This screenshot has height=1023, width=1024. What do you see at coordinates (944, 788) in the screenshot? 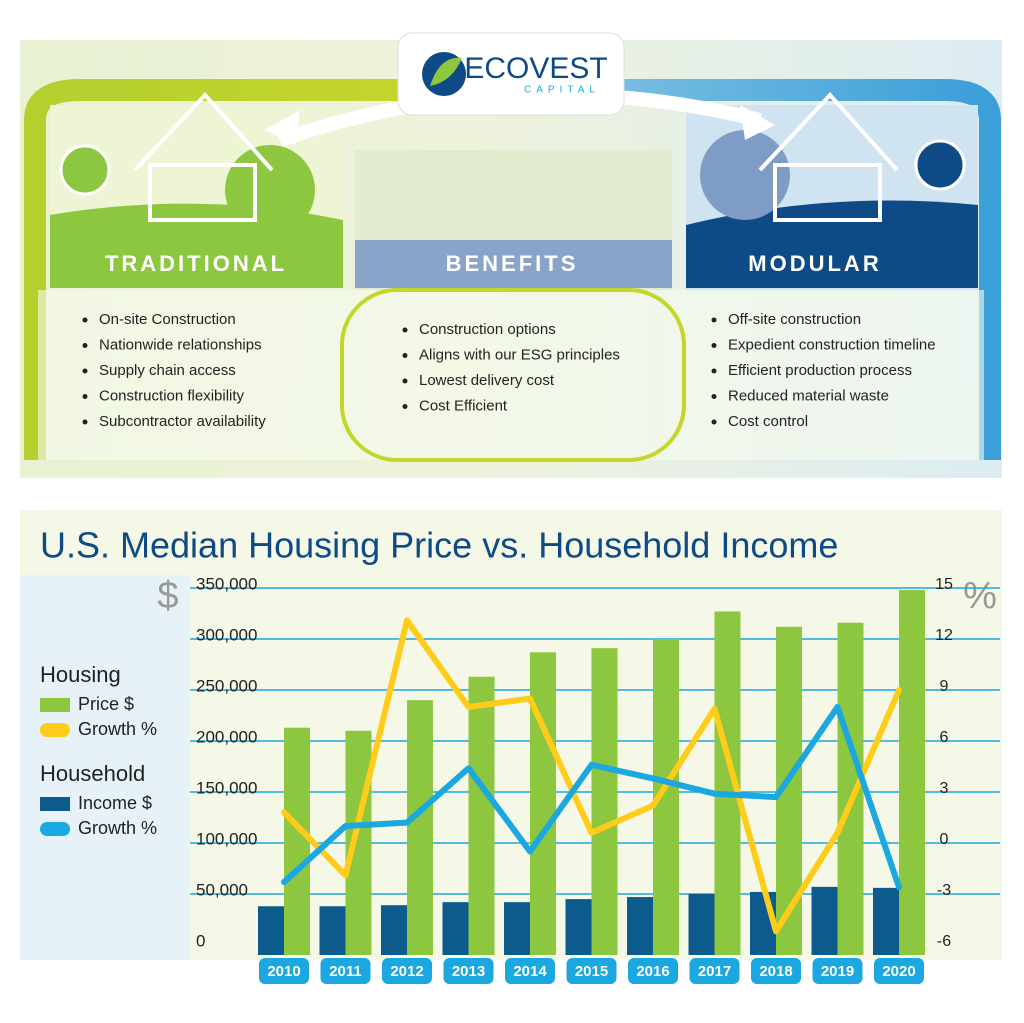
I see `y2-tick-label: 3` at bounding box center [944, 788].